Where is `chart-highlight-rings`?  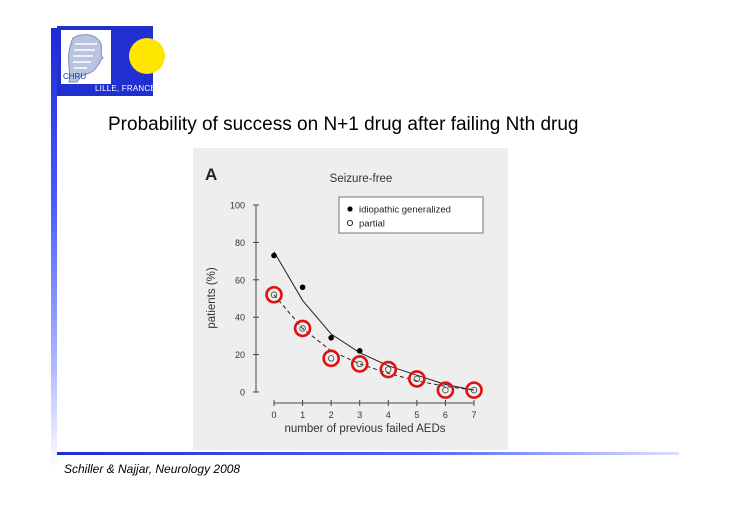
chart-highlight-rings is located at coordinates (374, 342).